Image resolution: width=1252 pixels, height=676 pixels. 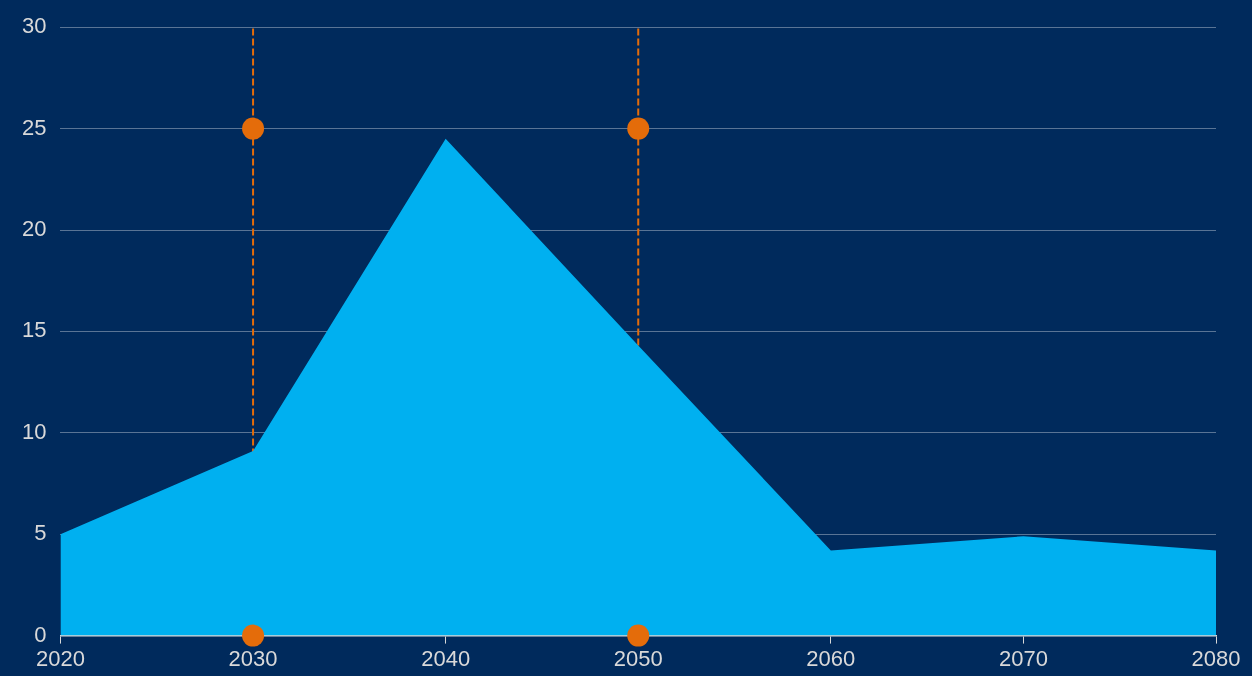 What do you see at coordinates (831, 658) in the screenshot?
I see `x-tick-label: 2060` at bounding box center [831, 658].